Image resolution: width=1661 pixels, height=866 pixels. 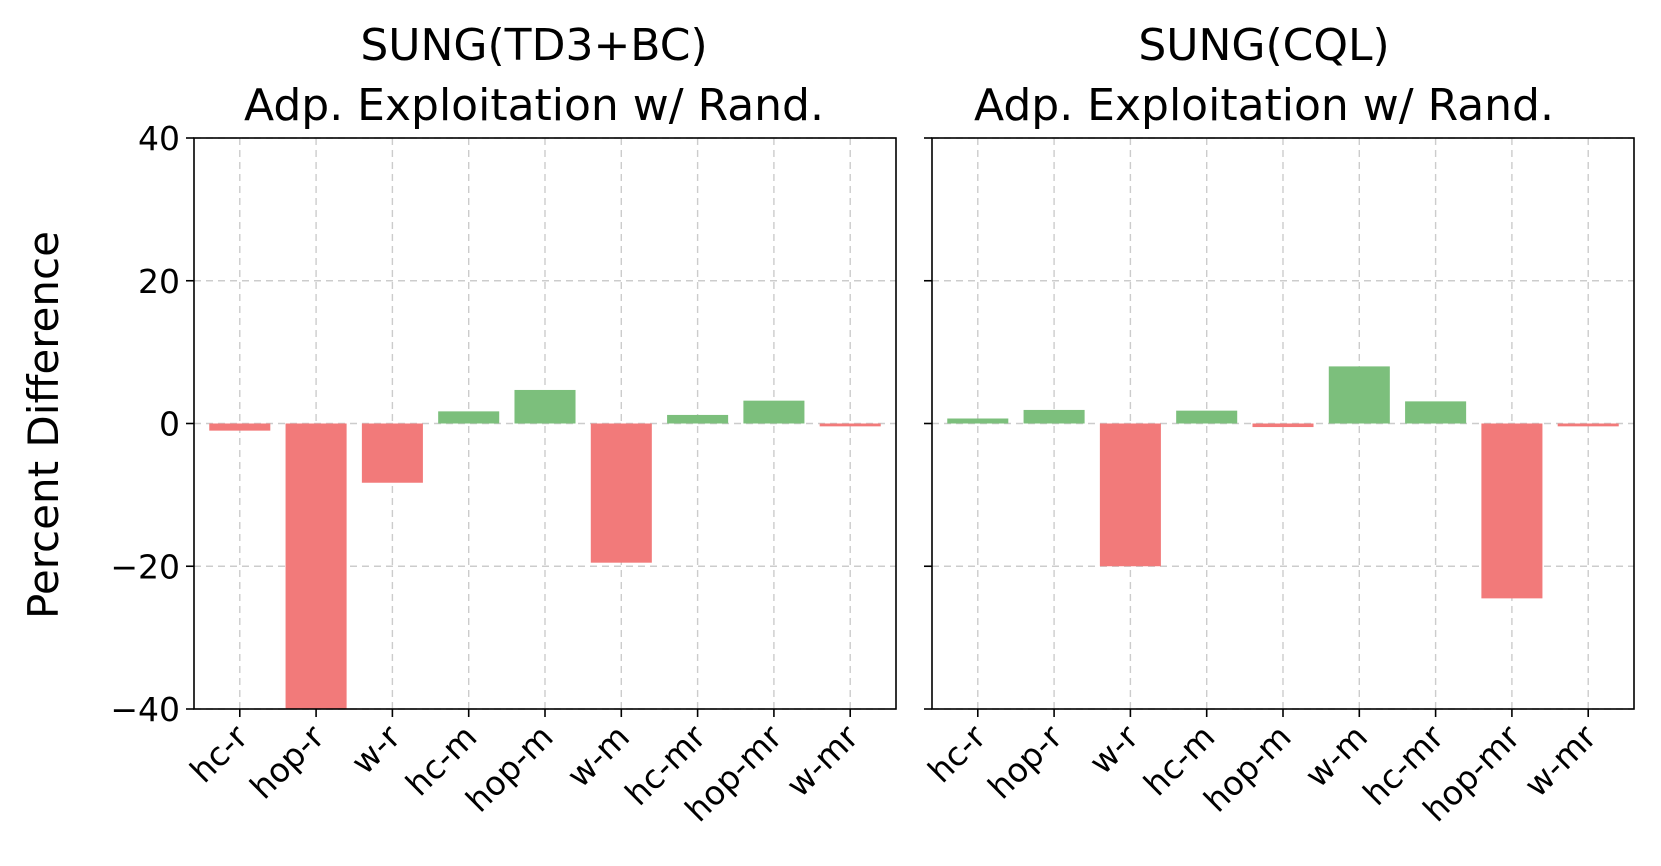 What do you see at coordinates (43, 425) in the screenshot?
I see `y-axis-label: Percent Difference` at bounding box center [43, 425].